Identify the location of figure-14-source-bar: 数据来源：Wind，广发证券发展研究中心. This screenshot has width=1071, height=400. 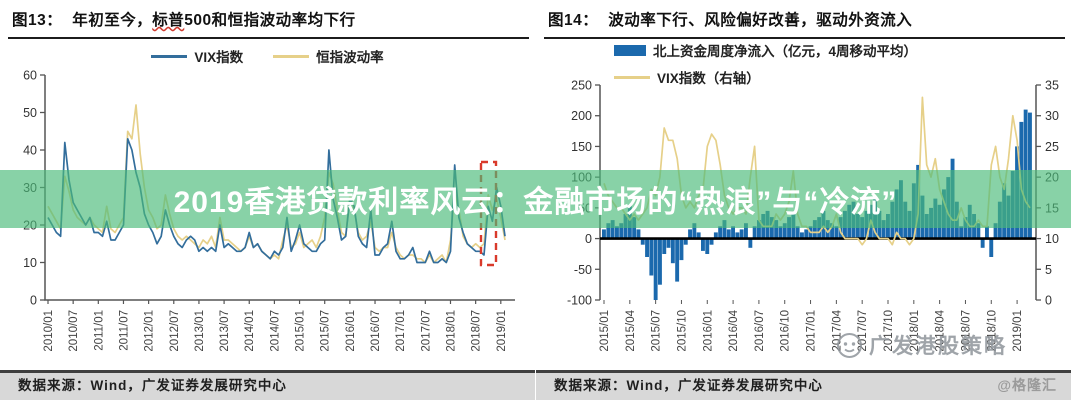
(803, 385).